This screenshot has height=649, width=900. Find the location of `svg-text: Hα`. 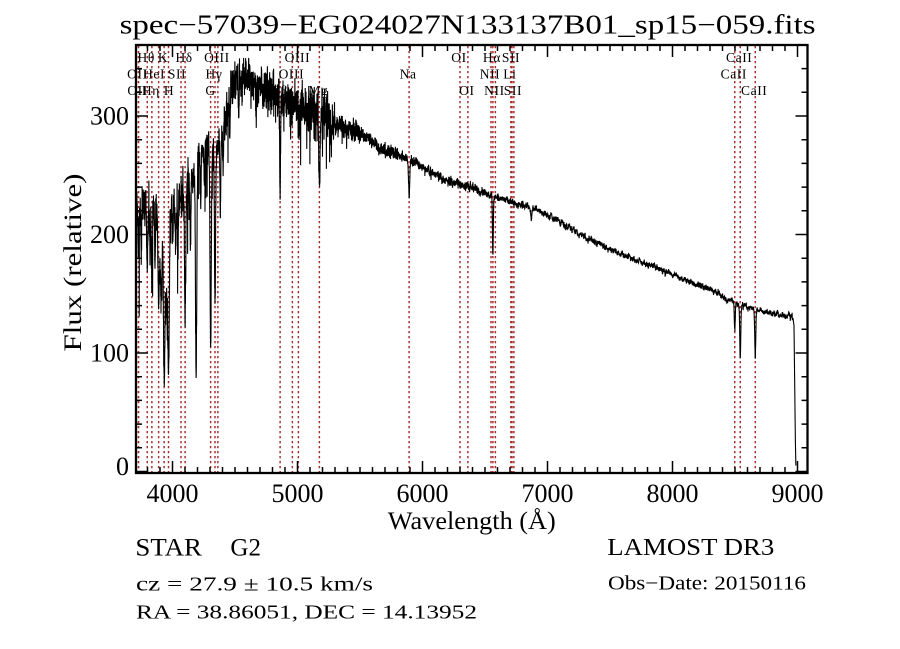

svg-text: Hα is located at coordinates (492, 57).